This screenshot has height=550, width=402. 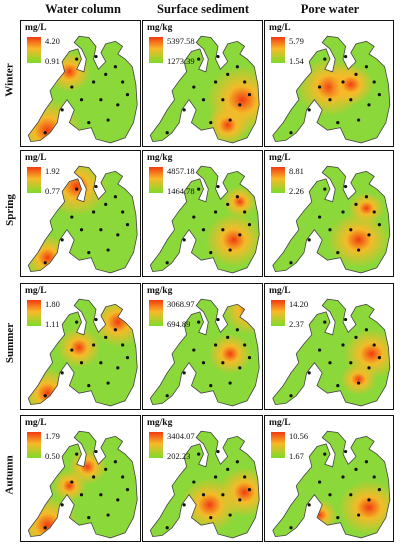 I want to click on legend-min-value: 1273.39, so click(x=181, y=61).